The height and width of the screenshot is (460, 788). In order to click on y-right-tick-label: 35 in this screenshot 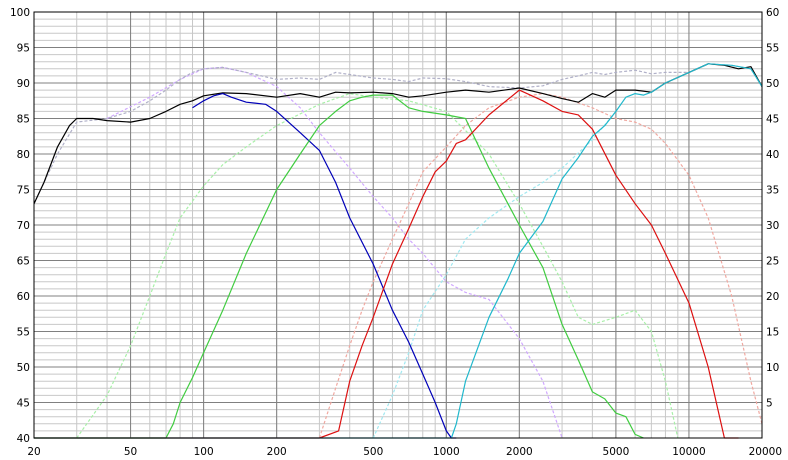, I will do `click(772, 191)`.